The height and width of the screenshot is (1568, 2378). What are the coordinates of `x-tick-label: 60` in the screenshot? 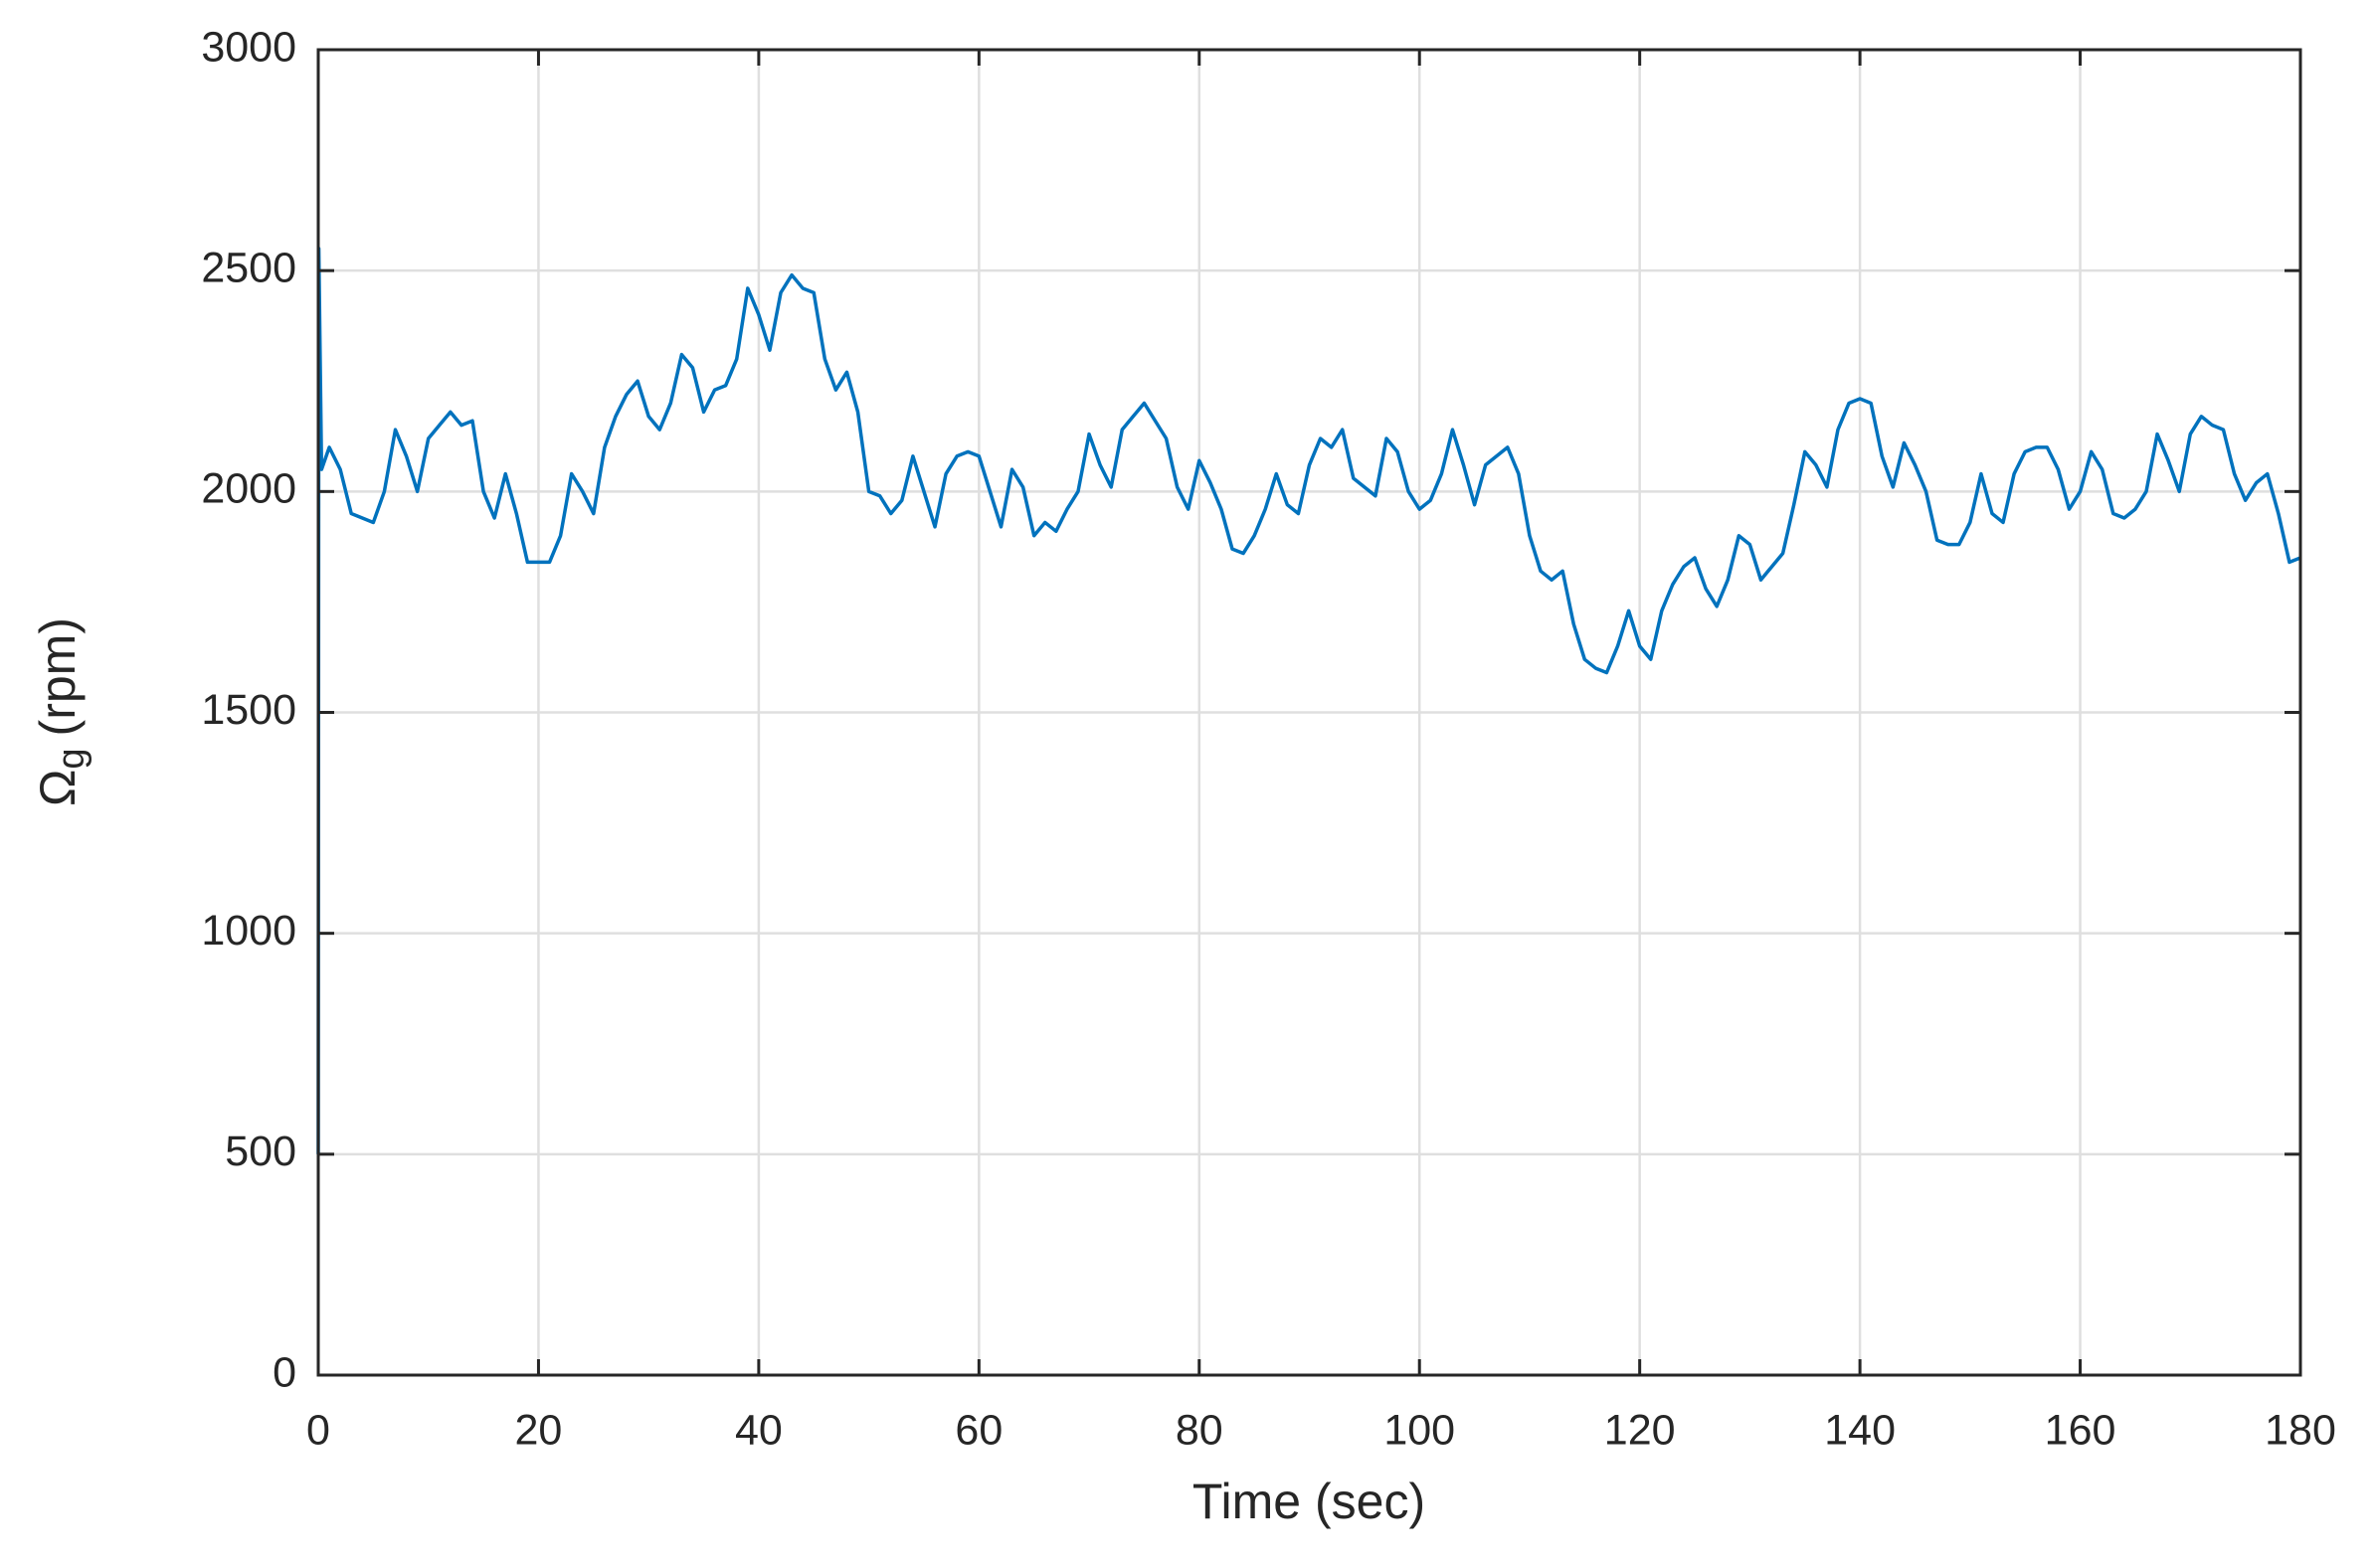 It's located at (979, 1430).